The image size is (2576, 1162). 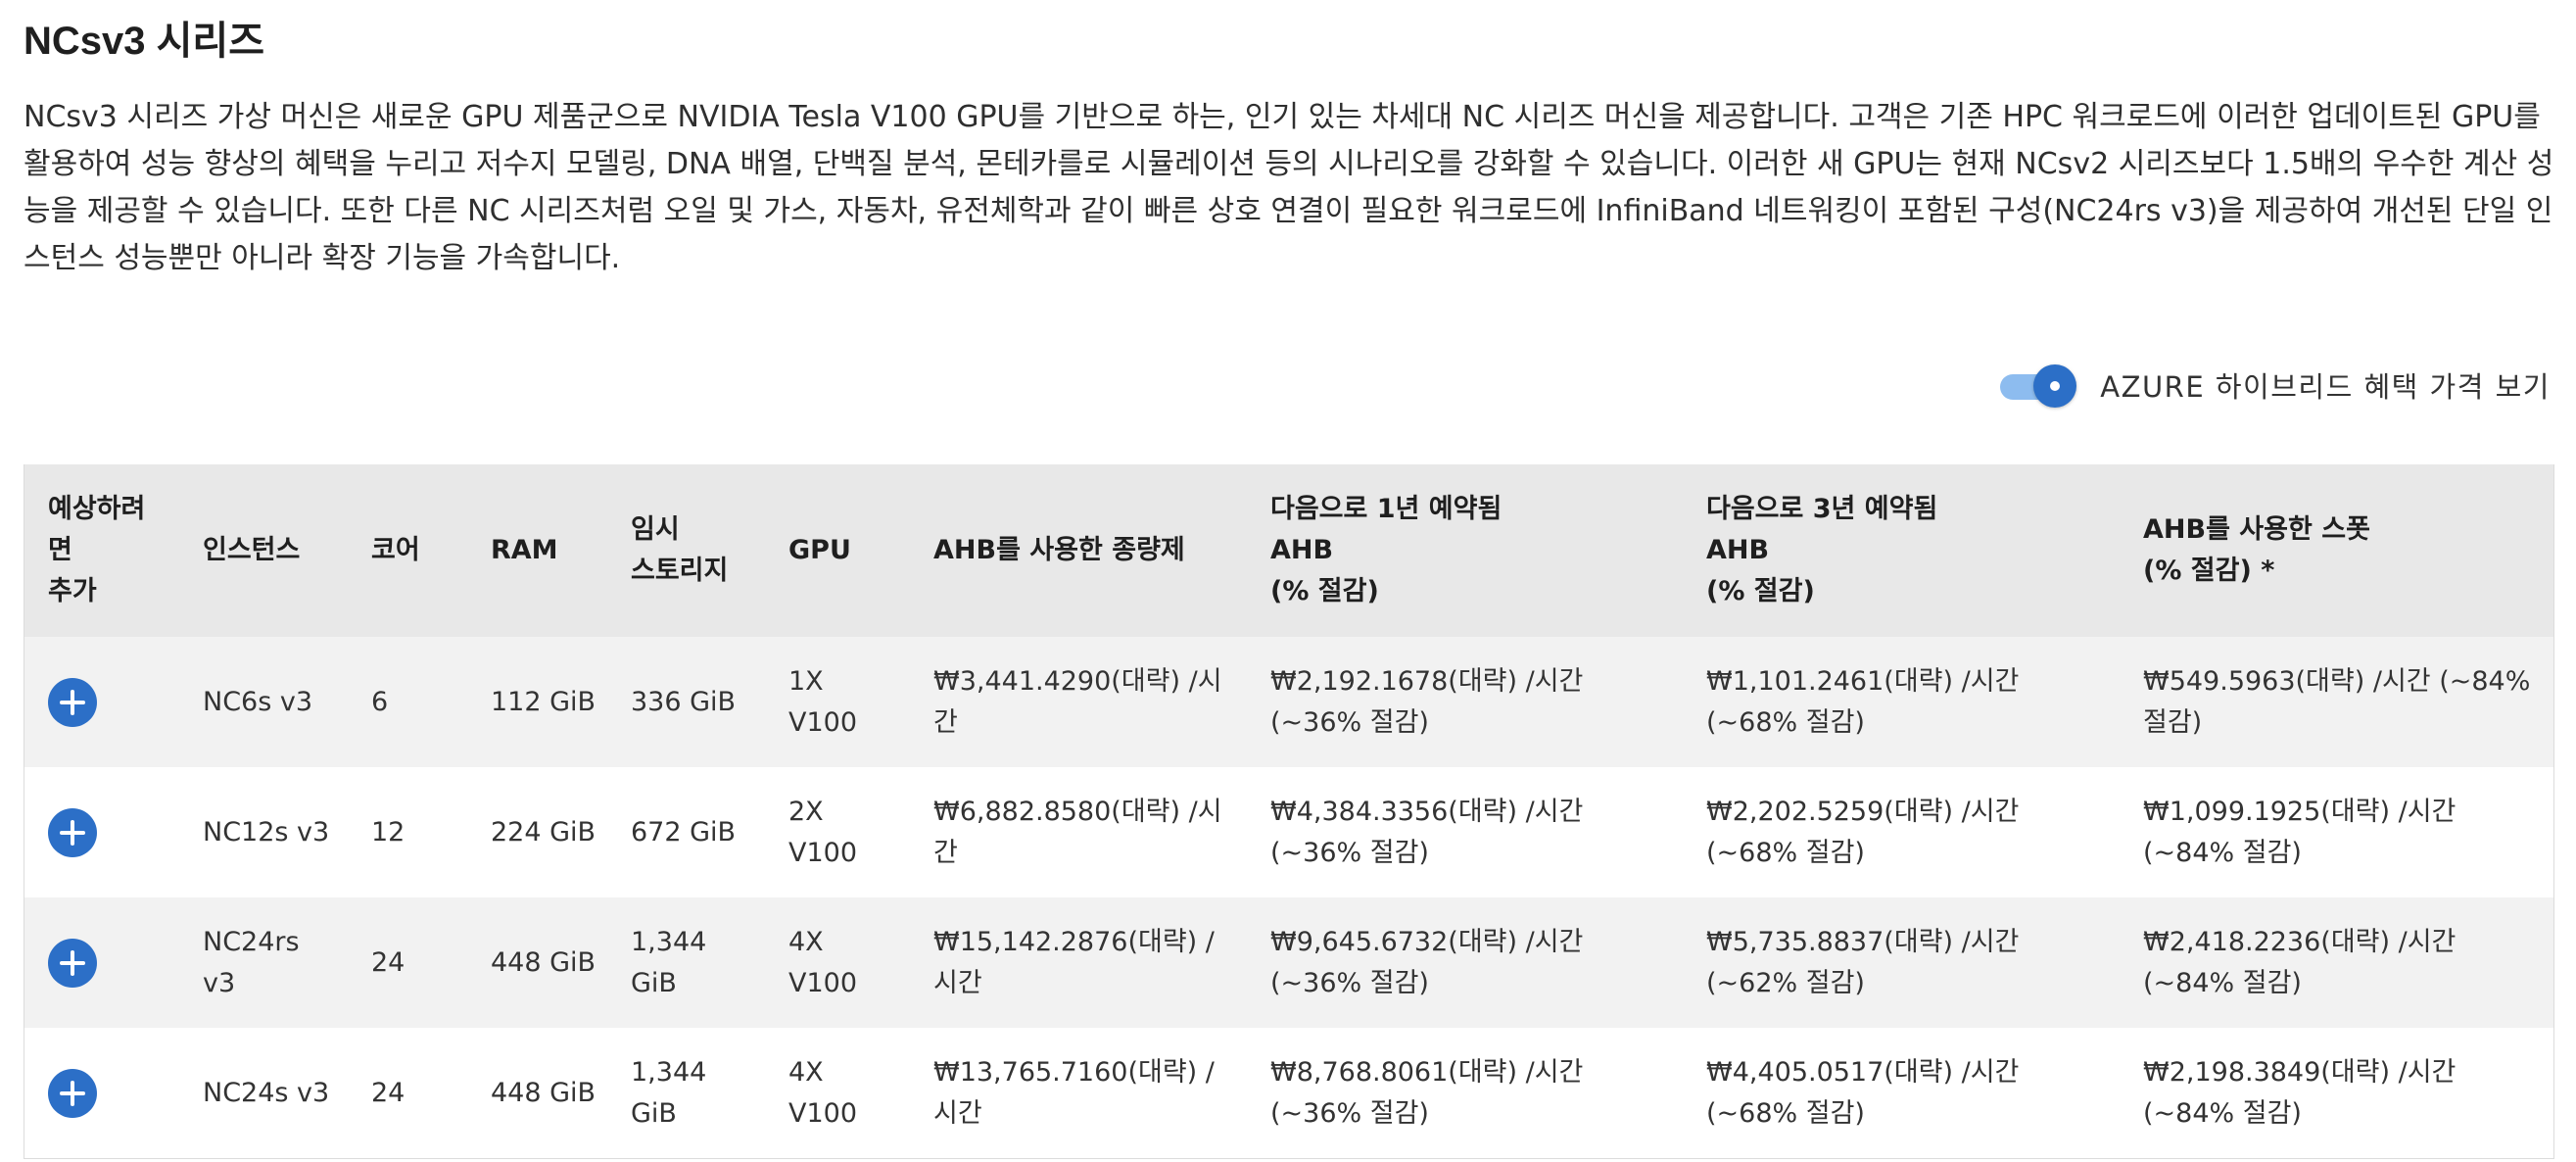 What do you see at coordinates (1863, 701) in the screenshot?
I see `reserved-3yr-price-cell: ₩1,101.2461(대략) /시간 (~68% 절감)` at bounding box center [1863, 701].